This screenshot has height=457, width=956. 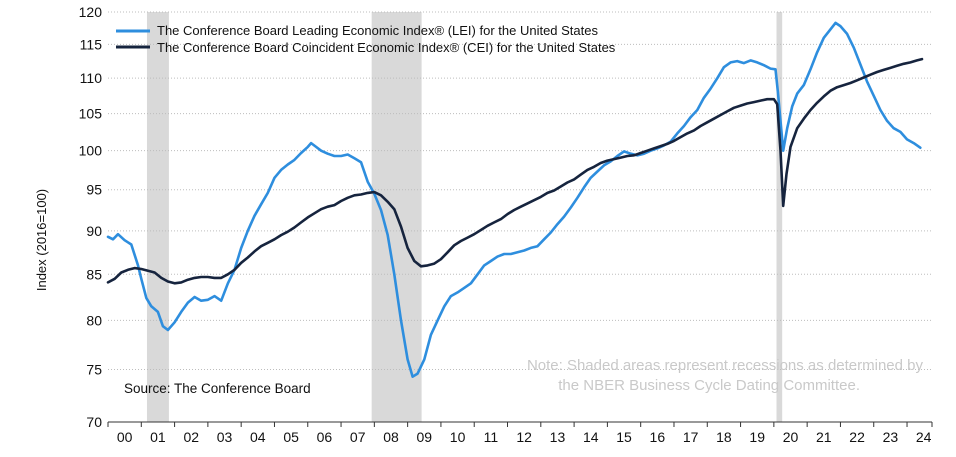 I want to click on y-tick-label-90: 90, so click(x=94, y=231).